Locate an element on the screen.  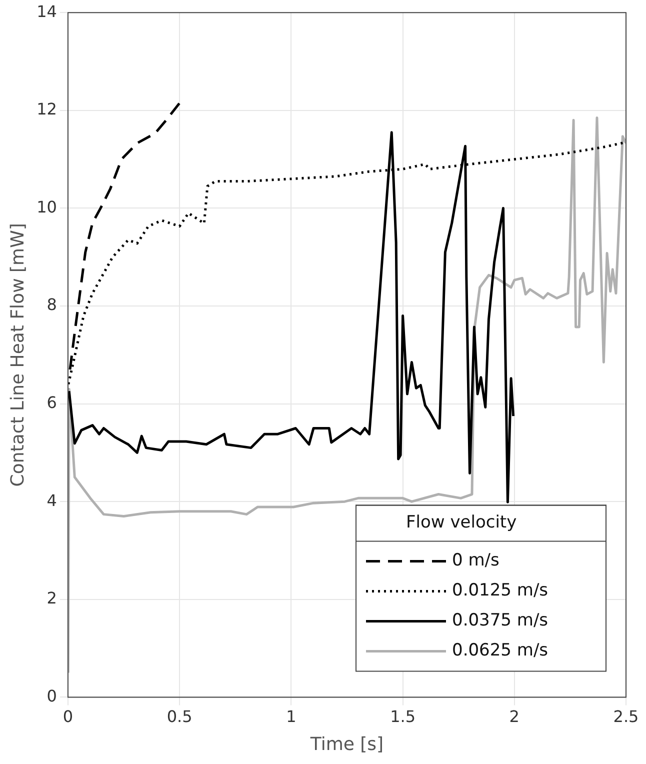
y-axis-title: Contact Line Heat Flow [mW] is located at coordinates (17, 355).